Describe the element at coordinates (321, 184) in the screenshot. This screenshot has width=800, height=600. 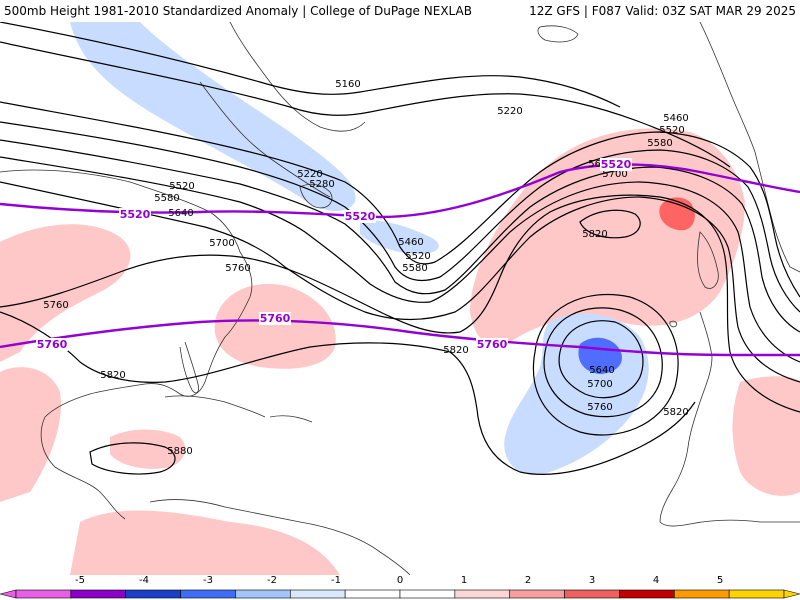
I see `contour-label: 5280` at that location.